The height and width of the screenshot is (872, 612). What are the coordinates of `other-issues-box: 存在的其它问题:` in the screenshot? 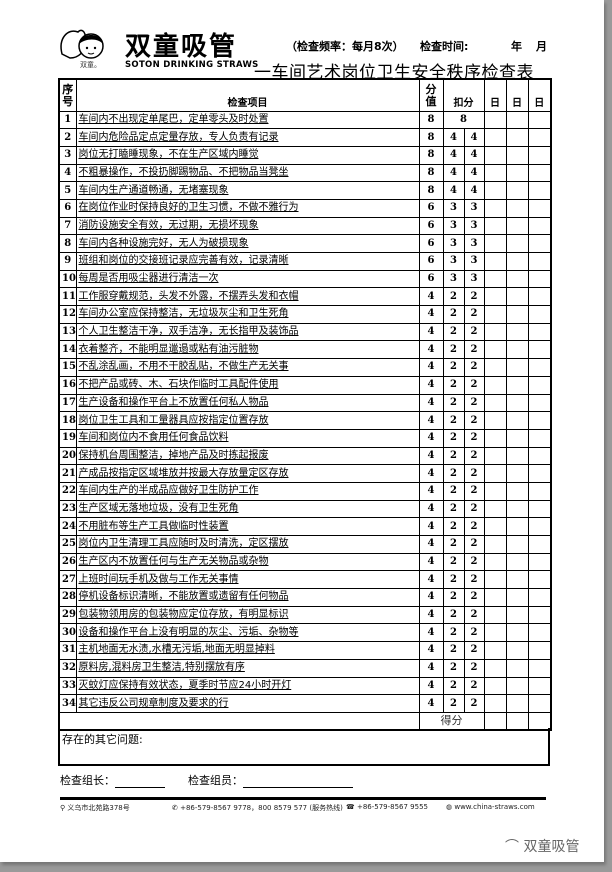 It's located at (304, 747).